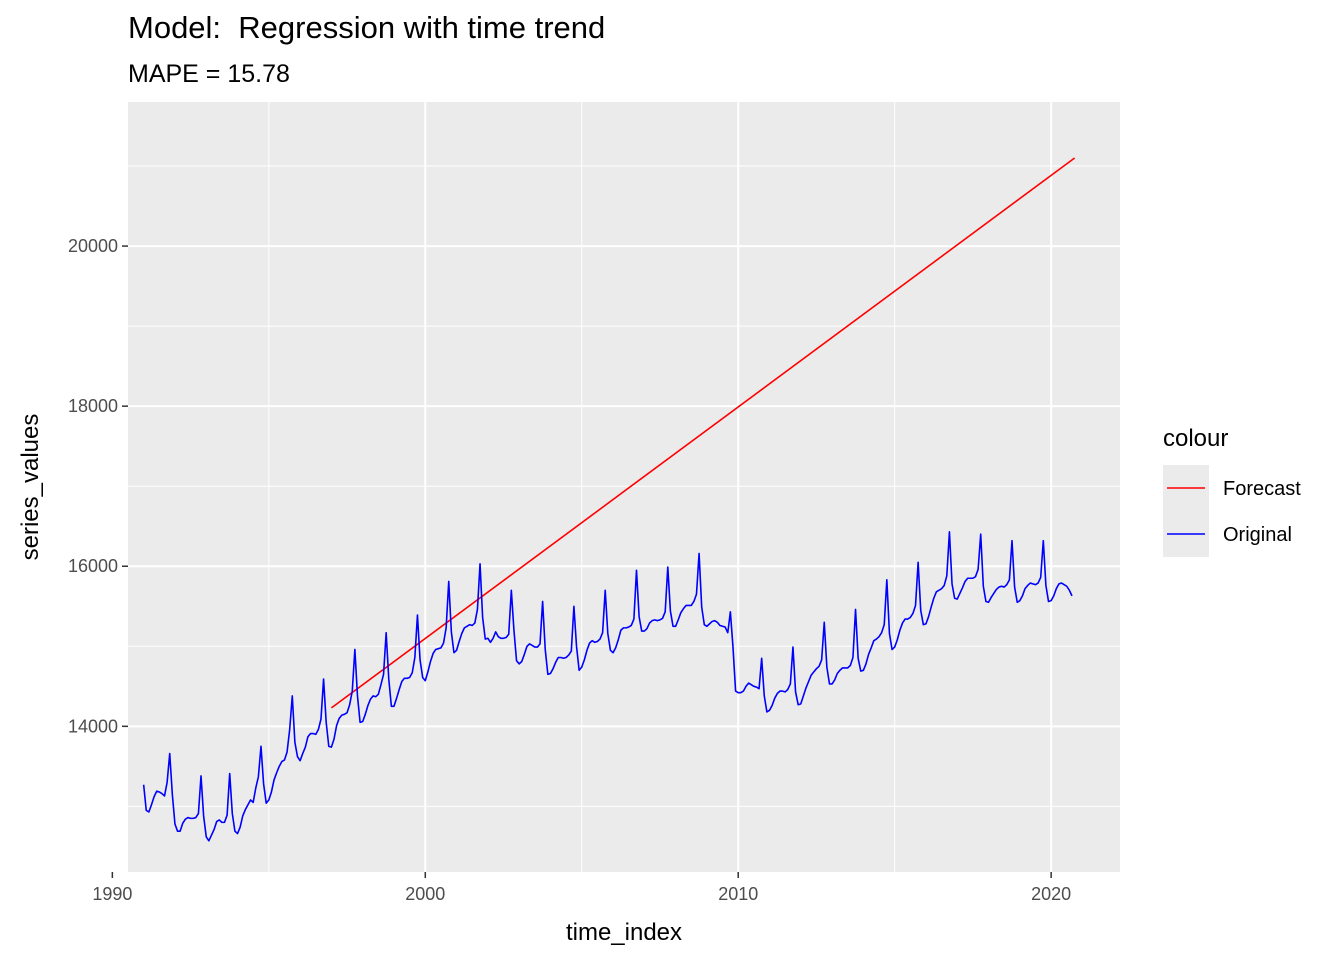  What do you see at coordinates (1195, 438) in the screenshot?
I see `legend-title: colour` at bounding box center [1195, 438].